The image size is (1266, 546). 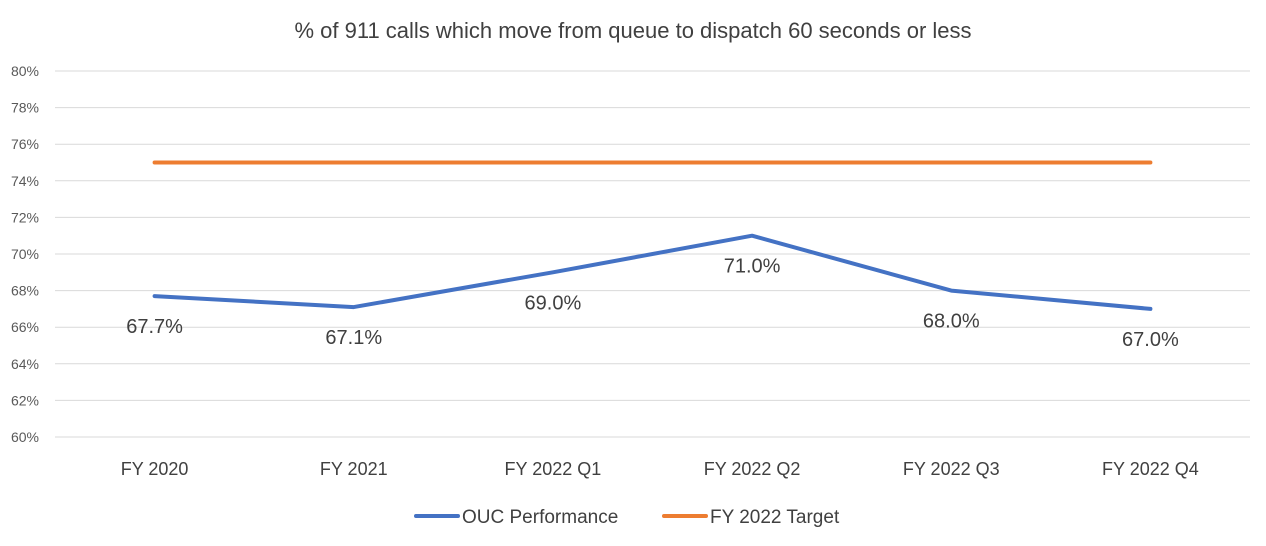 What do you see at coordinates (752, 469) in the screenshot?
I see `x-tick-label: FY 2022 Q2` at bounding box center [752, 469].